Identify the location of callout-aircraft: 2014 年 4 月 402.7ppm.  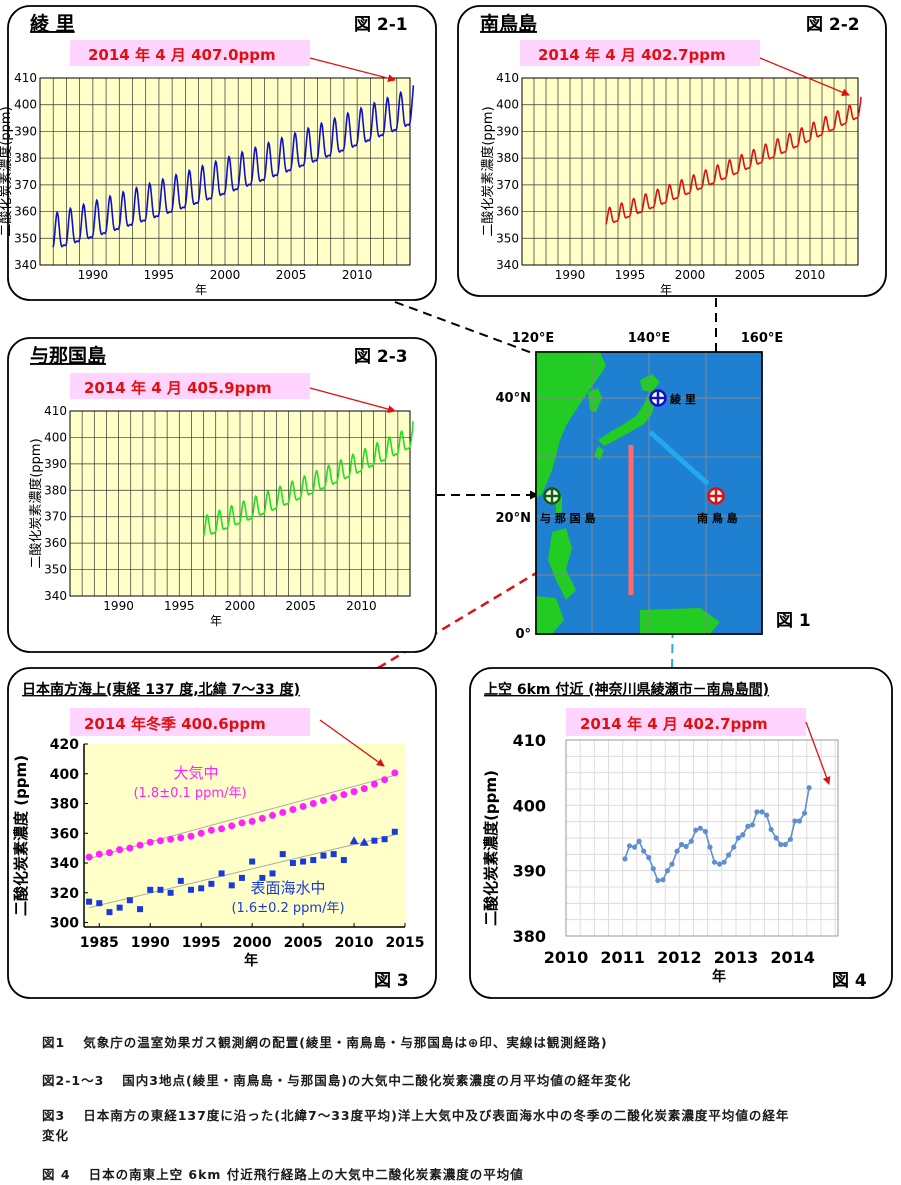
(674, 724).